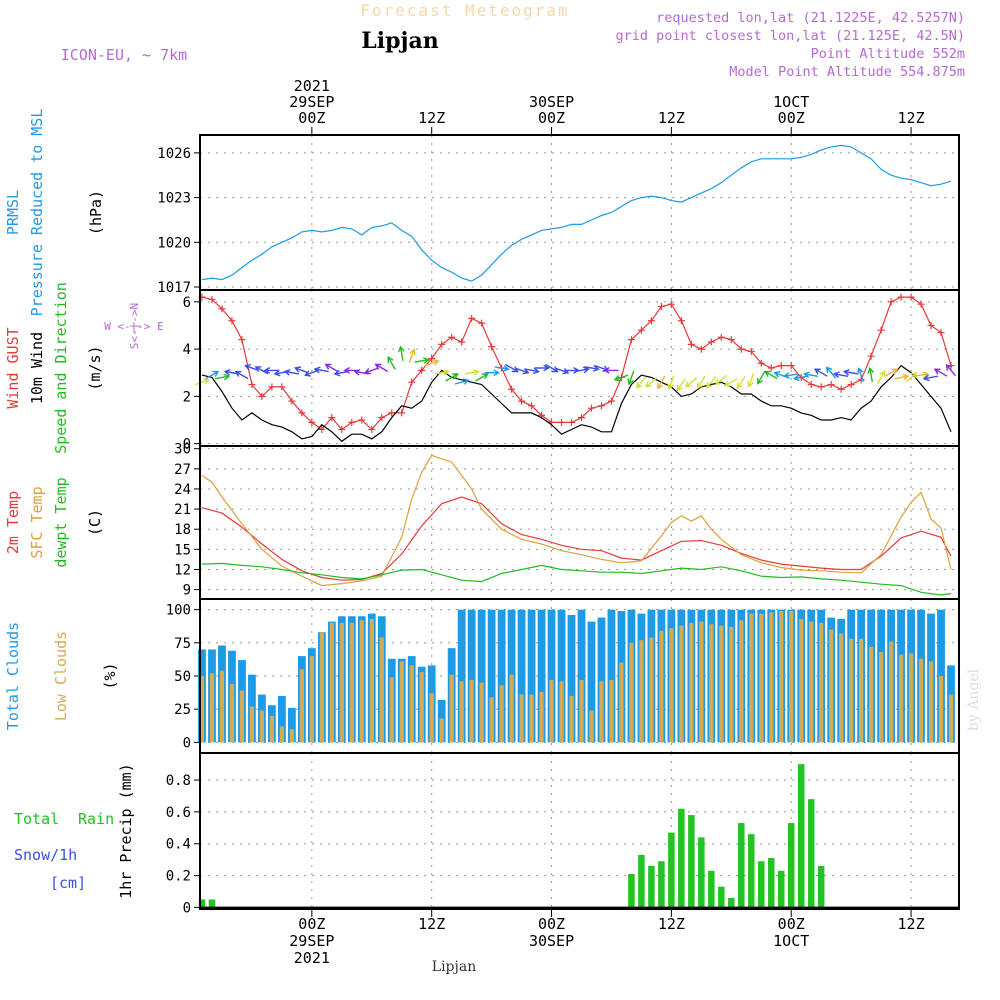 The image size is (1000, 1000). Describe the element at coordinates (810, 18) in the screenshot. I see `requested-lonlat: requested lon,lat (21.1225E, 42.5257N)` at that location.